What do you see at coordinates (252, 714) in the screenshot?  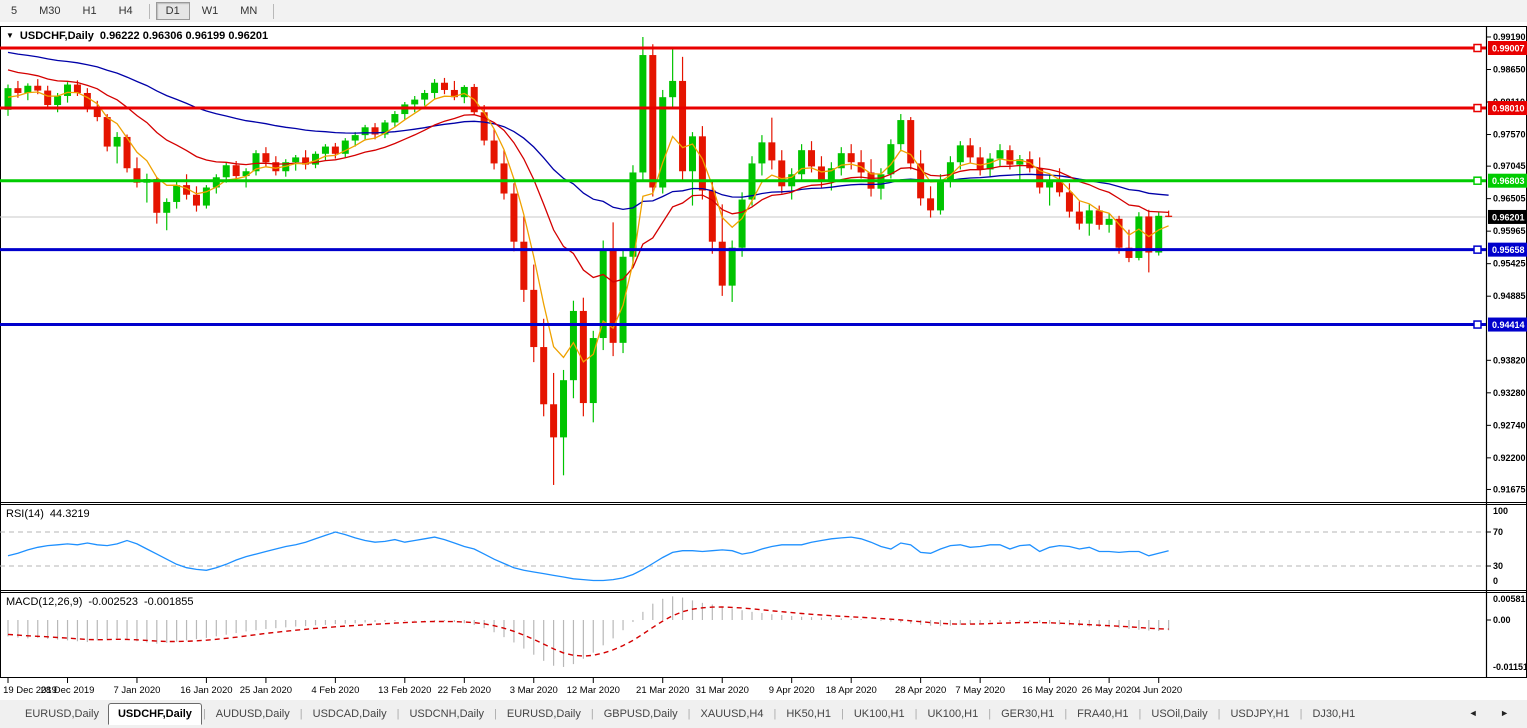 I see `chart-tab-audusd-daily: AUDUSD,Daily` at bounding box center [252, 714].